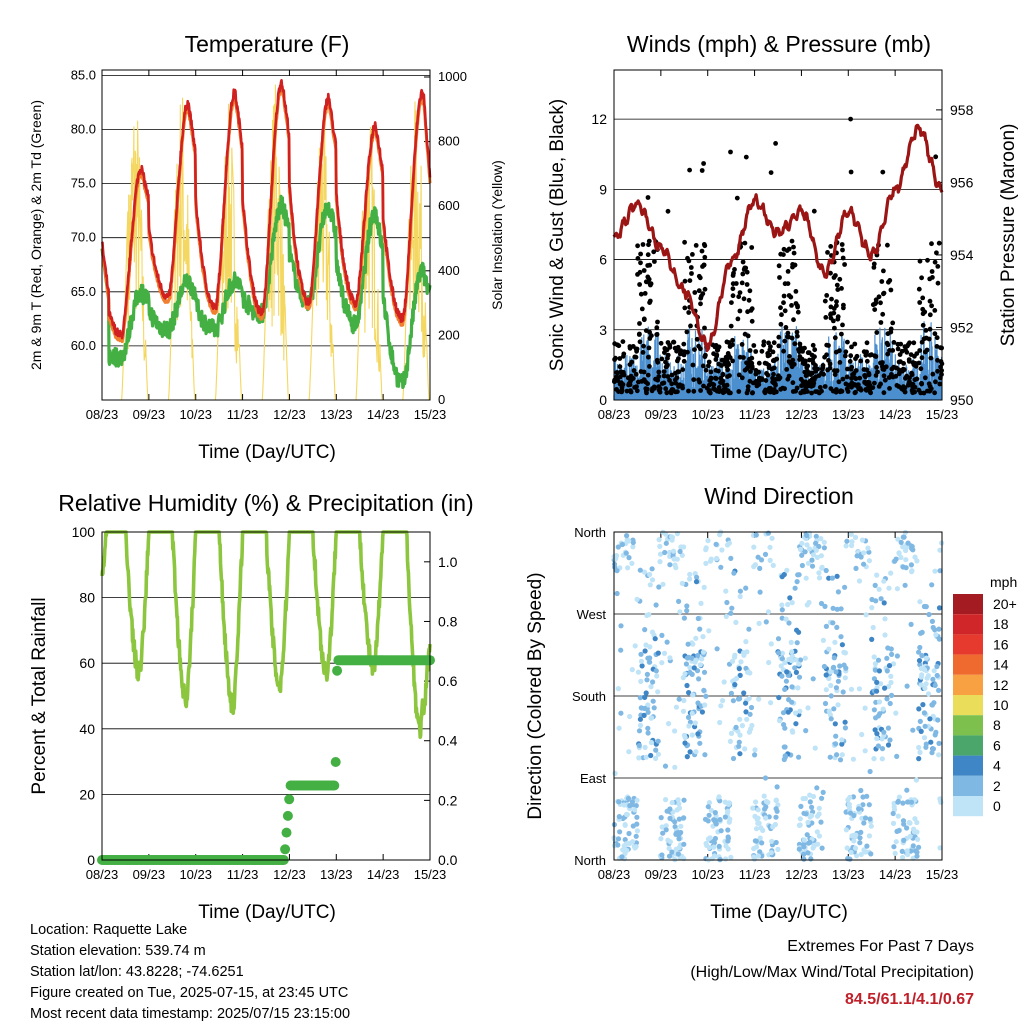 The image size is (1024, 1025). What do you see at coordinates (266, 696) in the screenshot?
I see `humidity-plot-frame` at bounding box center [266, 696].